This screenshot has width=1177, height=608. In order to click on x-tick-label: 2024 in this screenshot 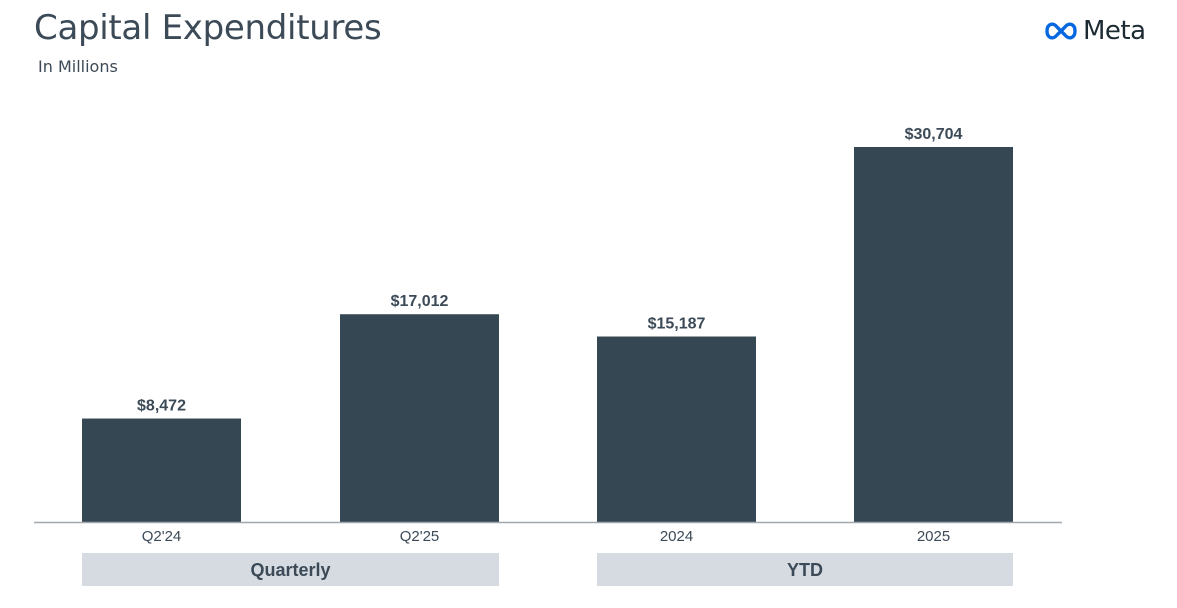, I will do `click(676, 536)`.